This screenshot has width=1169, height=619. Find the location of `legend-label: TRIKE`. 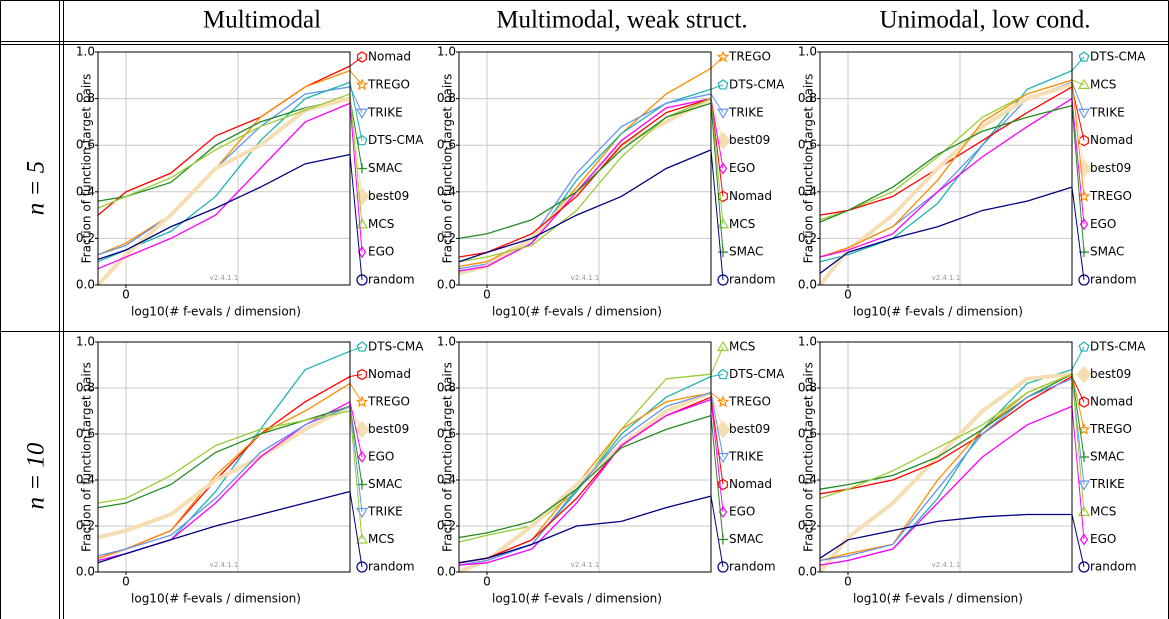

legend-label: TRIKE is located at coordinates (1107, 112).